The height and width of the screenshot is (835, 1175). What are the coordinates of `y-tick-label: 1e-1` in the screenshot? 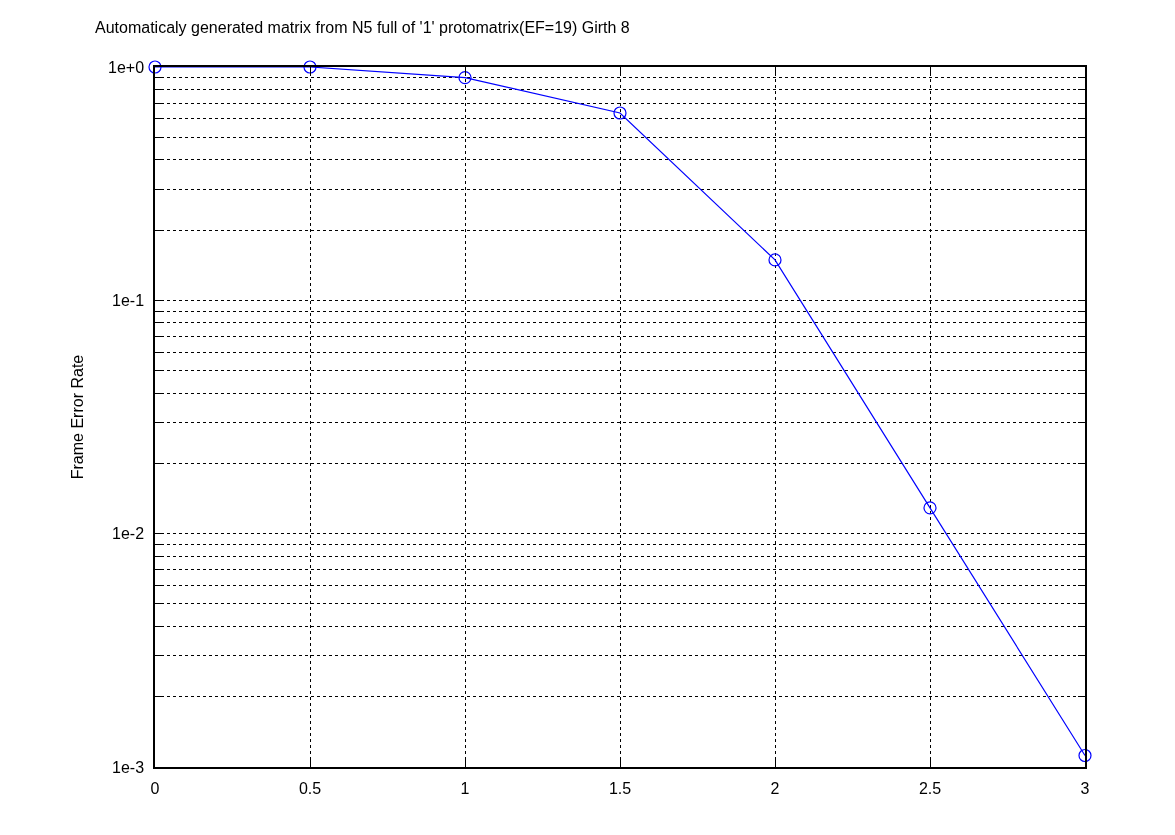 It's located at (128, 300).